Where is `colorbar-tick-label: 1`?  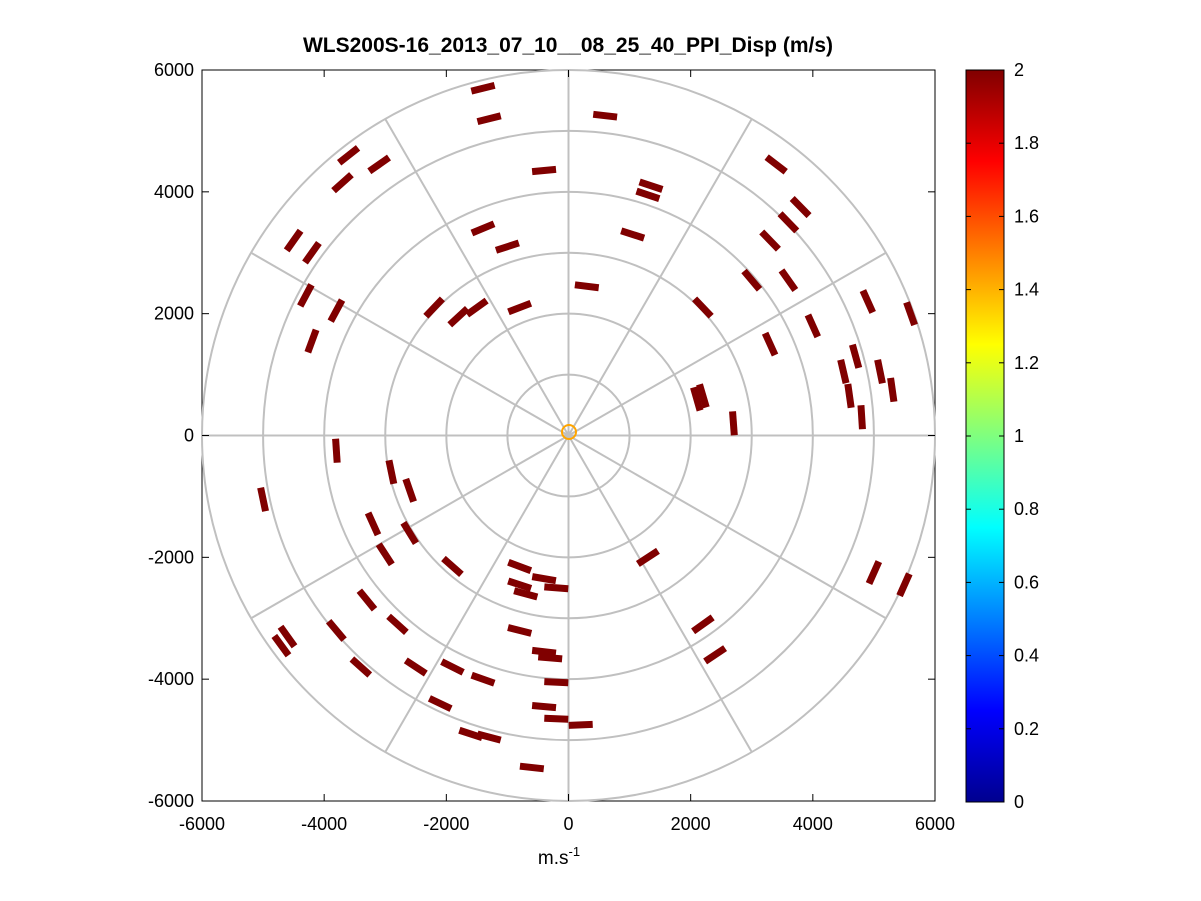 colorbar-tick-label: 1 is located at coordinates (1019, 436).